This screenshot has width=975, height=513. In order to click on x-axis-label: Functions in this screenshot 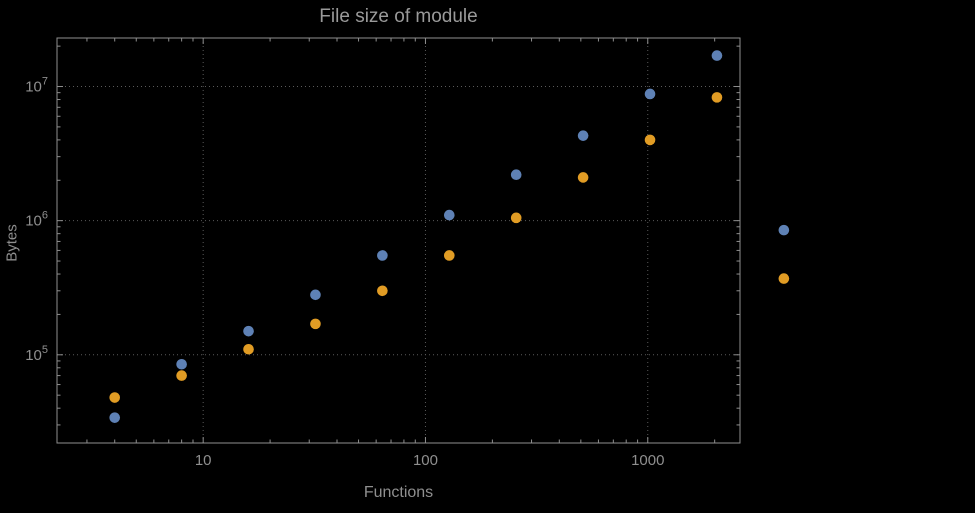, I will do `click(398, 492)`.